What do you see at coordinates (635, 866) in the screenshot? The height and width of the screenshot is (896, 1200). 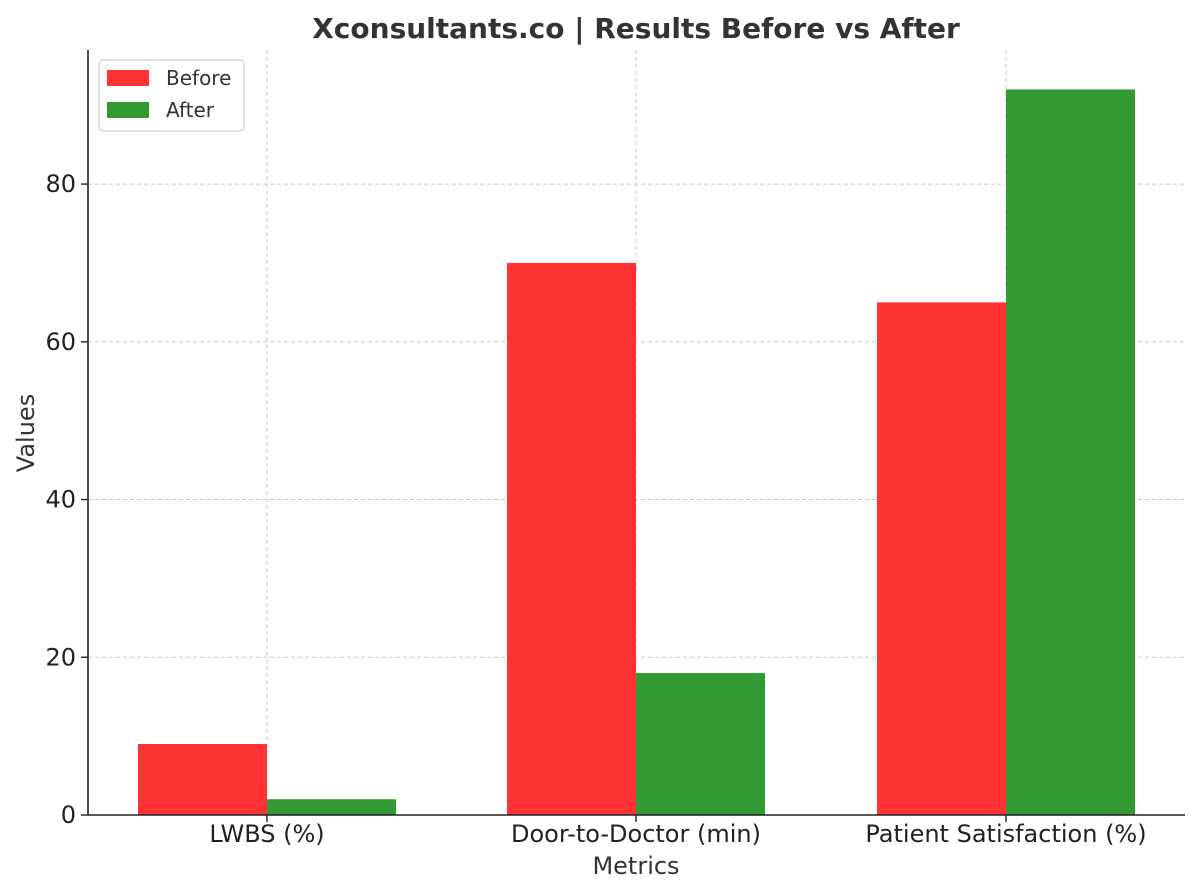 I see `x-axis-label: Metrics` at bounding box center [635, 866].